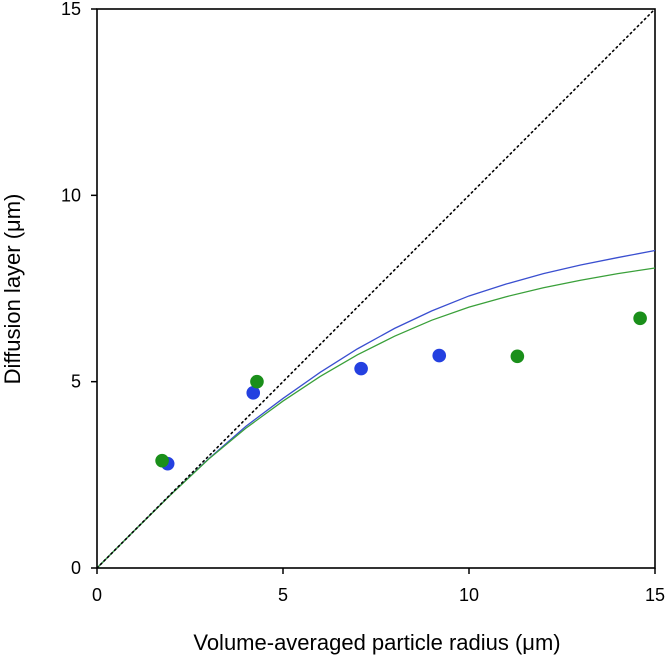 This screenshot has height=659, width=667. What do you see at coordinates (76, 382) in the screenshot?
I see `y-tick-label: 5` at bounding box center [76, 382].